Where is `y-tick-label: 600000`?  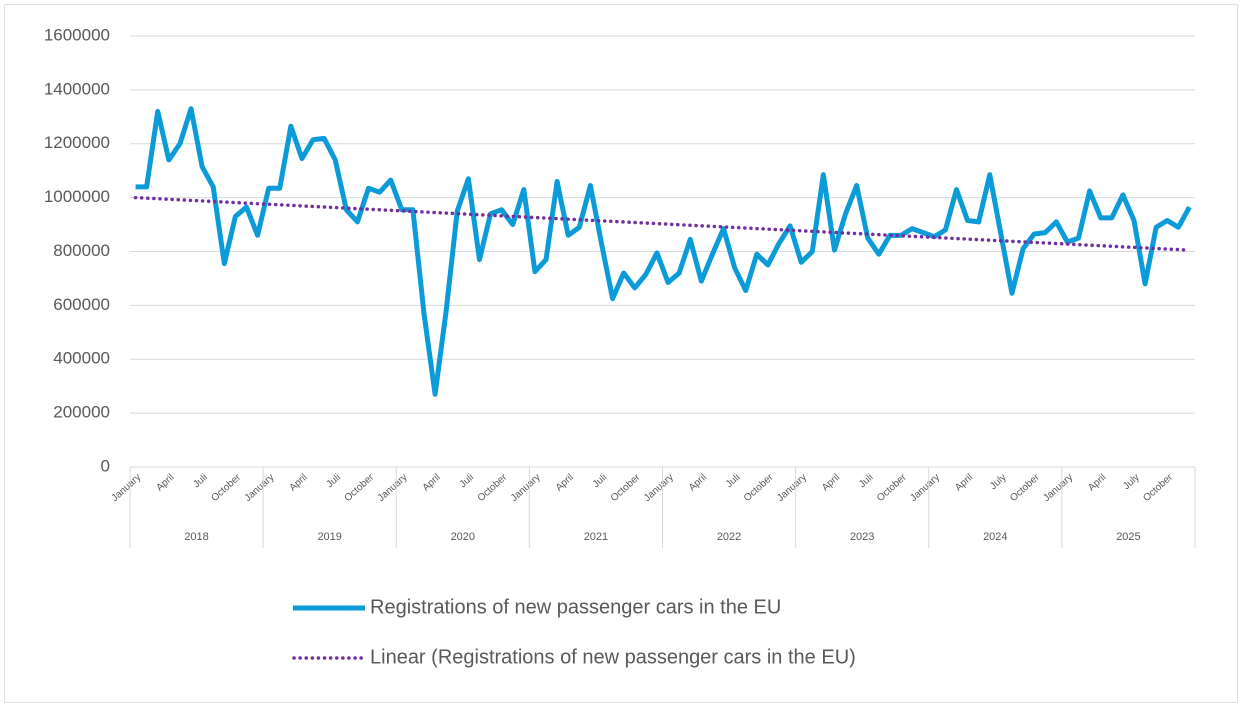 y-tick-label: 600000 is located at coordinates (81, 304).